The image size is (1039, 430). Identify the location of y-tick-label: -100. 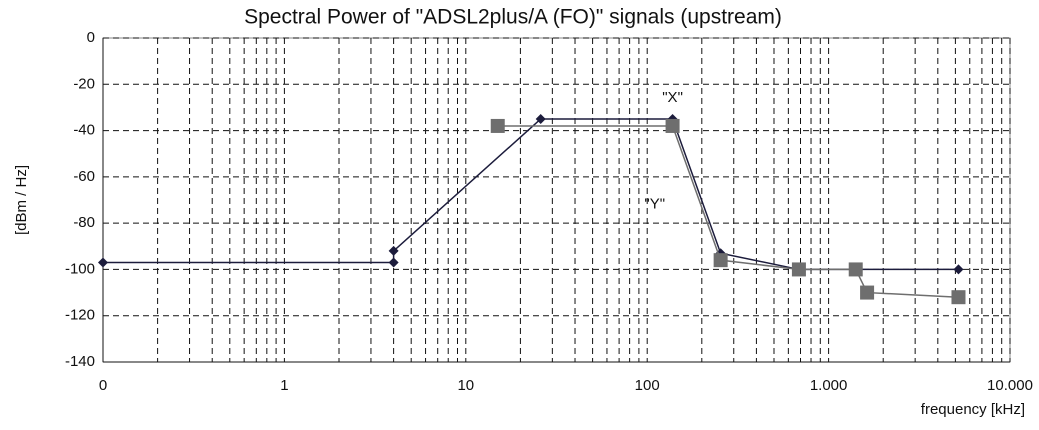
(80, 268).